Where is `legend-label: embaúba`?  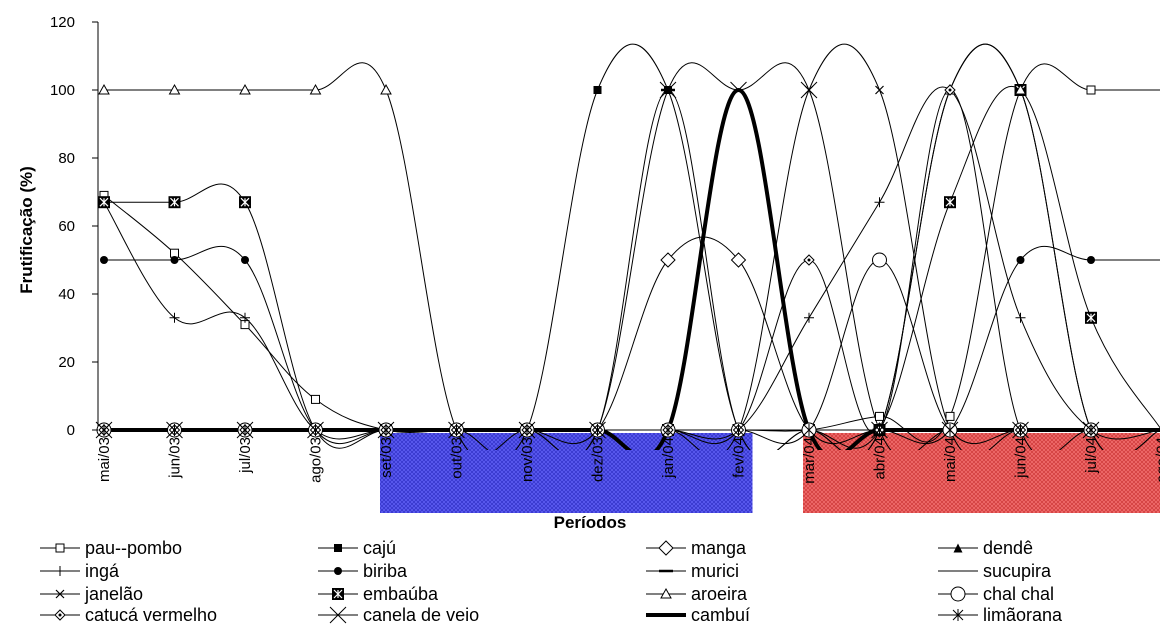 legend-label: embaúba is located at coordinates (401, 594).